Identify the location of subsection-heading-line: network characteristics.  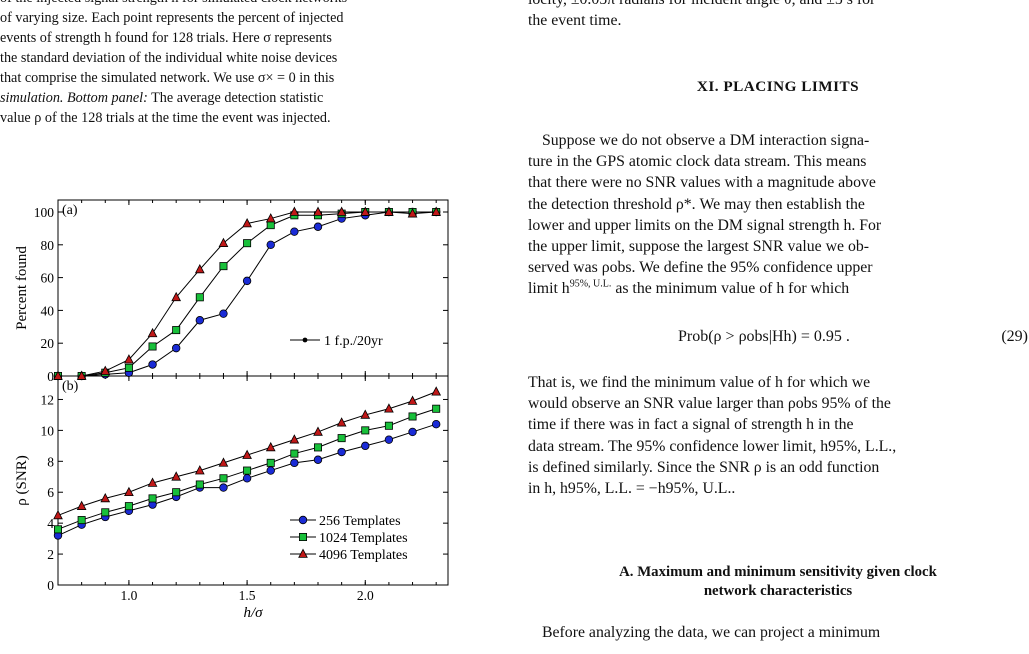
(778, 591).